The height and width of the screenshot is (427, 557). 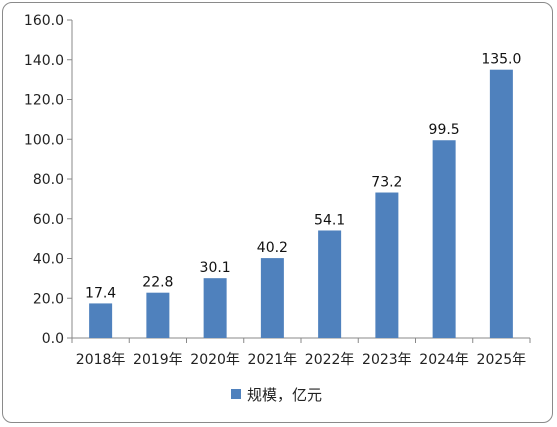 I want to click on data-label: 99.5, so click(x=444, y=130).